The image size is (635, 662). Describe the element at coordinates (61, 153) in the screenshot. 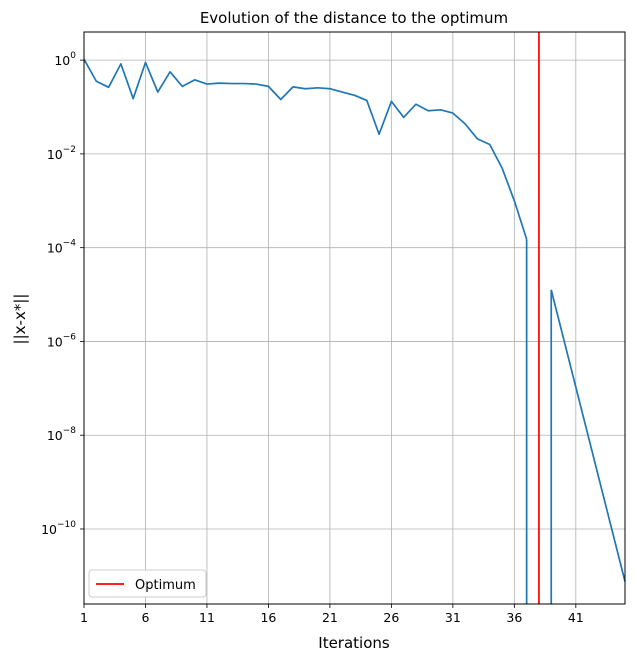

I see `y-tick-label: 10⁻²` at that location.